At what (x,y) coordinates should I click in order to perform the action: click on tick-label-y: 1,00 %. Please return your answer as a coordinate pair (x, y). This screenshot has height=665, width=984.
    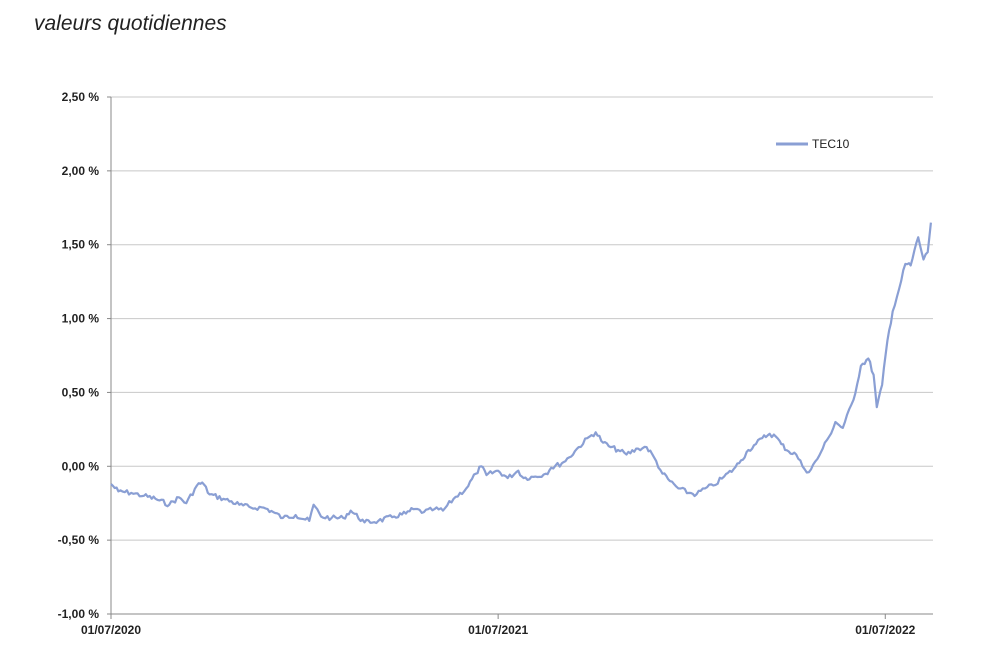
    Looking at the image, I should click on (81, 319).